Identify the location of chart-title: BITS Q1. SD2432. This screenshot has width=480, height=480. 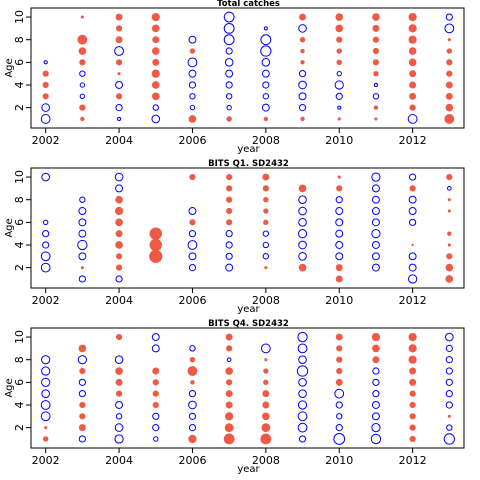
(248, 164).